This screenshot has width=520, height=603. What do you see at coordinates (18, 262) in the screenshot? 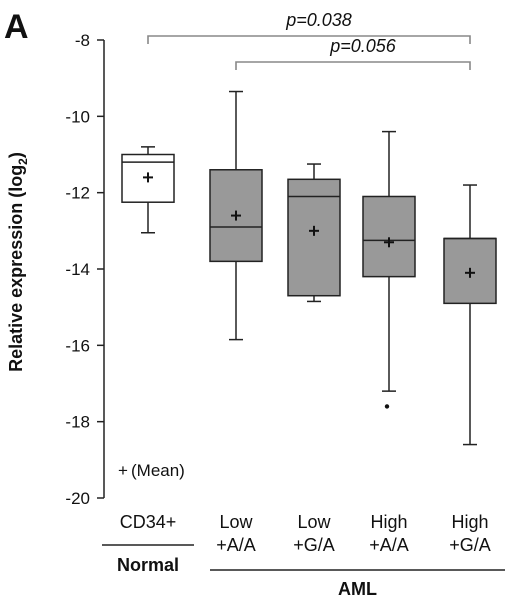
I see `y-axis-label: Relative expression (log2)` at bounding box center [18, 262].